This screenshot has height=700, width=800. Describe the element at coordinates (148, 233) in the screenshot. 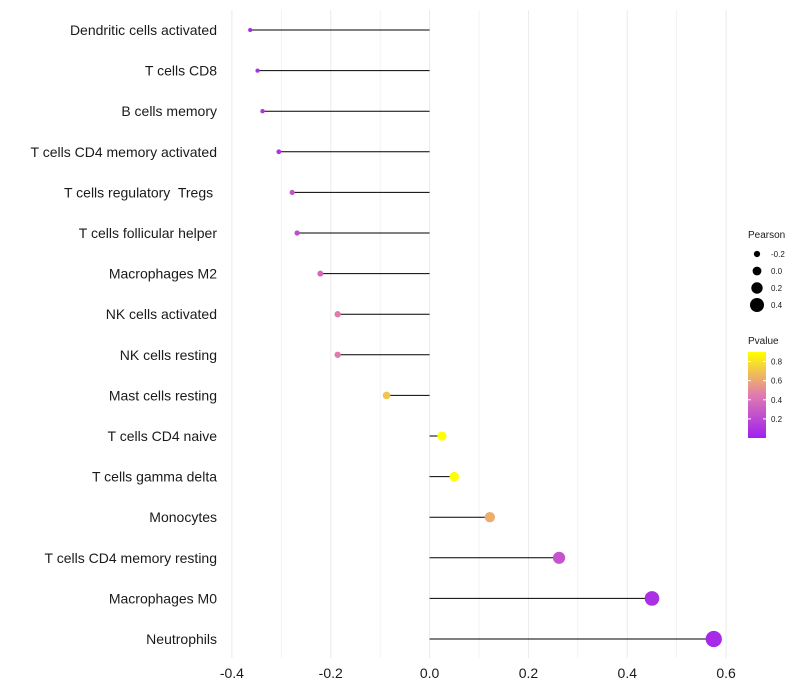

I see `category-label: T cells follicular helper` at that location.